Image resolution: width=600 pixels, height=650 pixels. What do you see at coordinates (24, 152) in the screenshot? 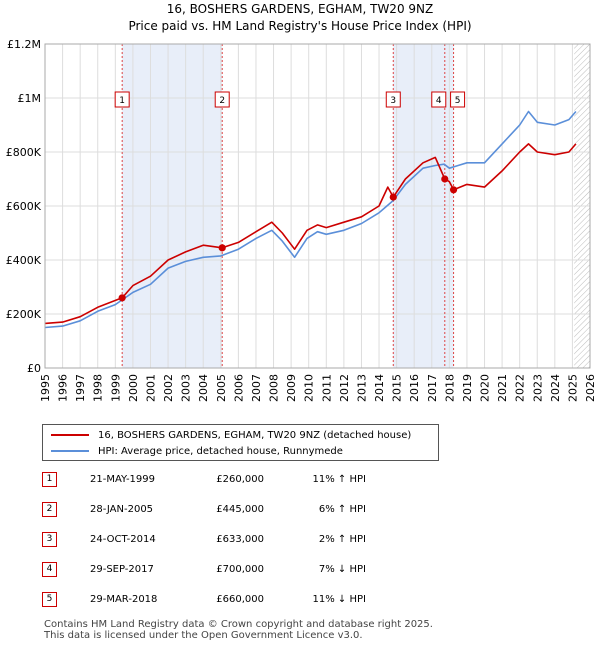
I see `y-tick-label: £800K` at bounding box center [24, 152].